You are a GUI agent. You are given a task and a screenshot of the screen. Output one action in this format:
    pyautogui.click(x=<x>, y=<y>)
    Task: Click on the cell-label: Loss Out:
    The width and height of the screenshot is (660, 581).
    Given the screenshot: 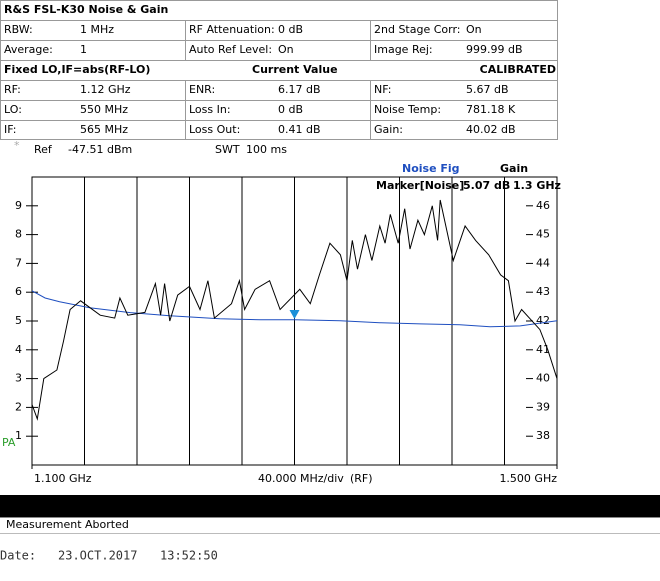 What is the action you would take?
    pyautogui.click(x=214, y=129)
    